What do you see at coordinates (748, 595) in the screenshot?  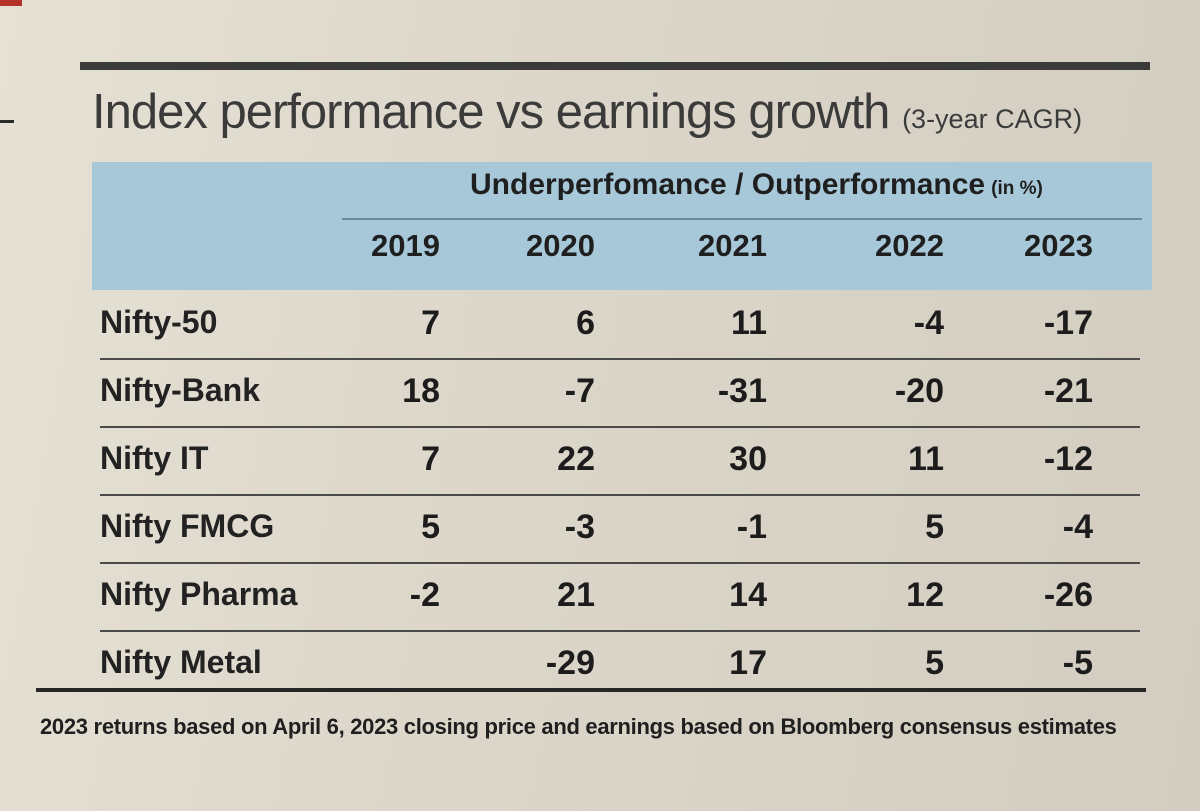 I see `table-cell: 14` at bounding box center [748, 595].